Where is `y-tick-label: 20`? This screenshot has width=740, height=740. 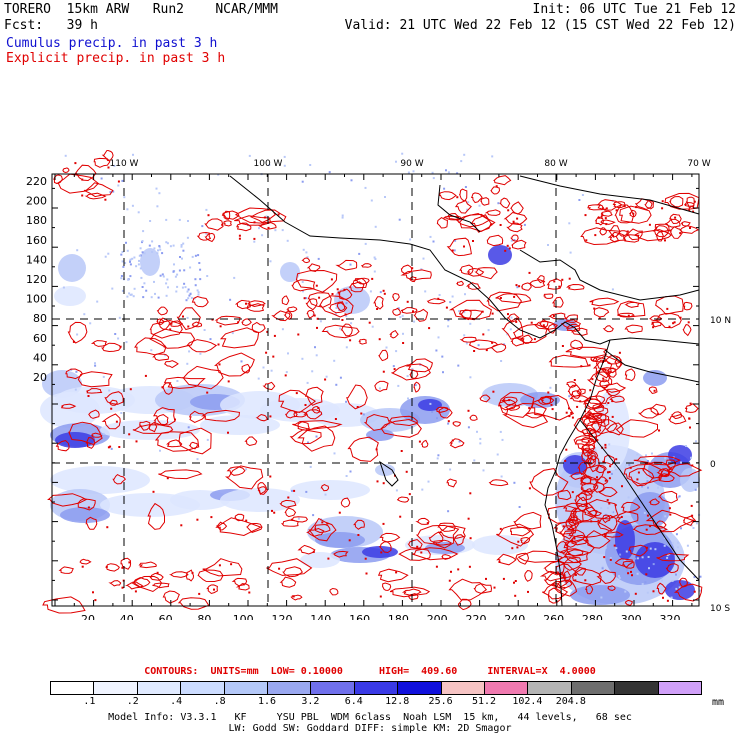 y-tick-label: 20 is located at coordinates (40, 377).